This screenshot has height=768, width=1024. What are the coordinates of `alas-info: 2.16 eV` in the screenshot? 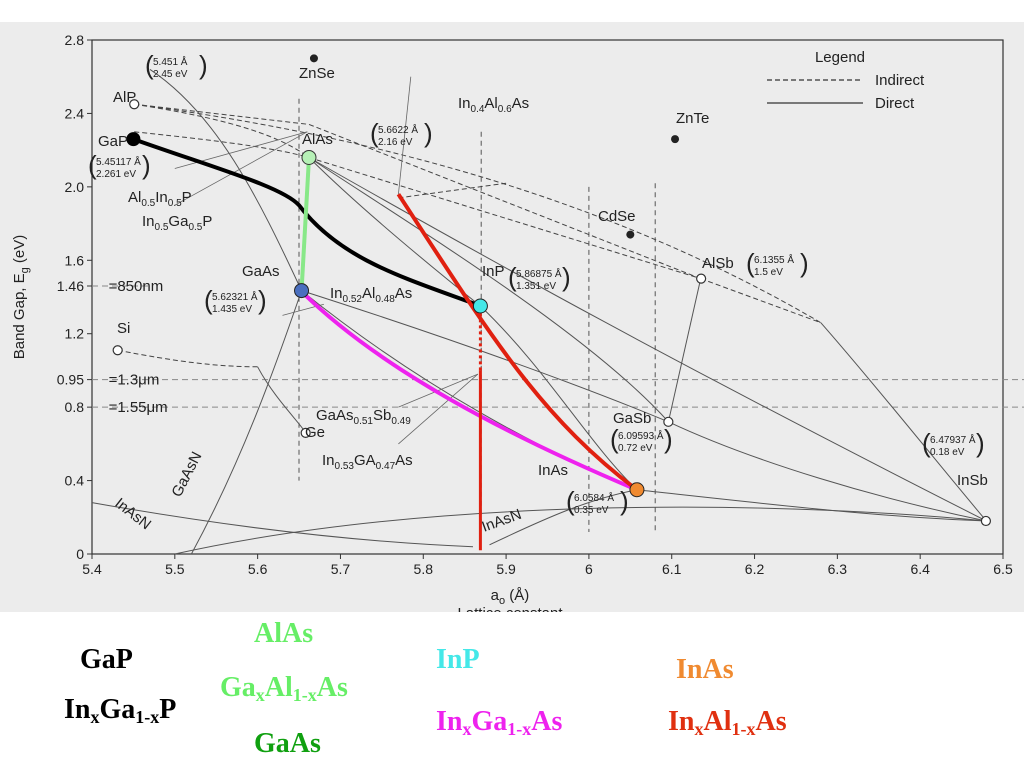 It's located at (395, 142).